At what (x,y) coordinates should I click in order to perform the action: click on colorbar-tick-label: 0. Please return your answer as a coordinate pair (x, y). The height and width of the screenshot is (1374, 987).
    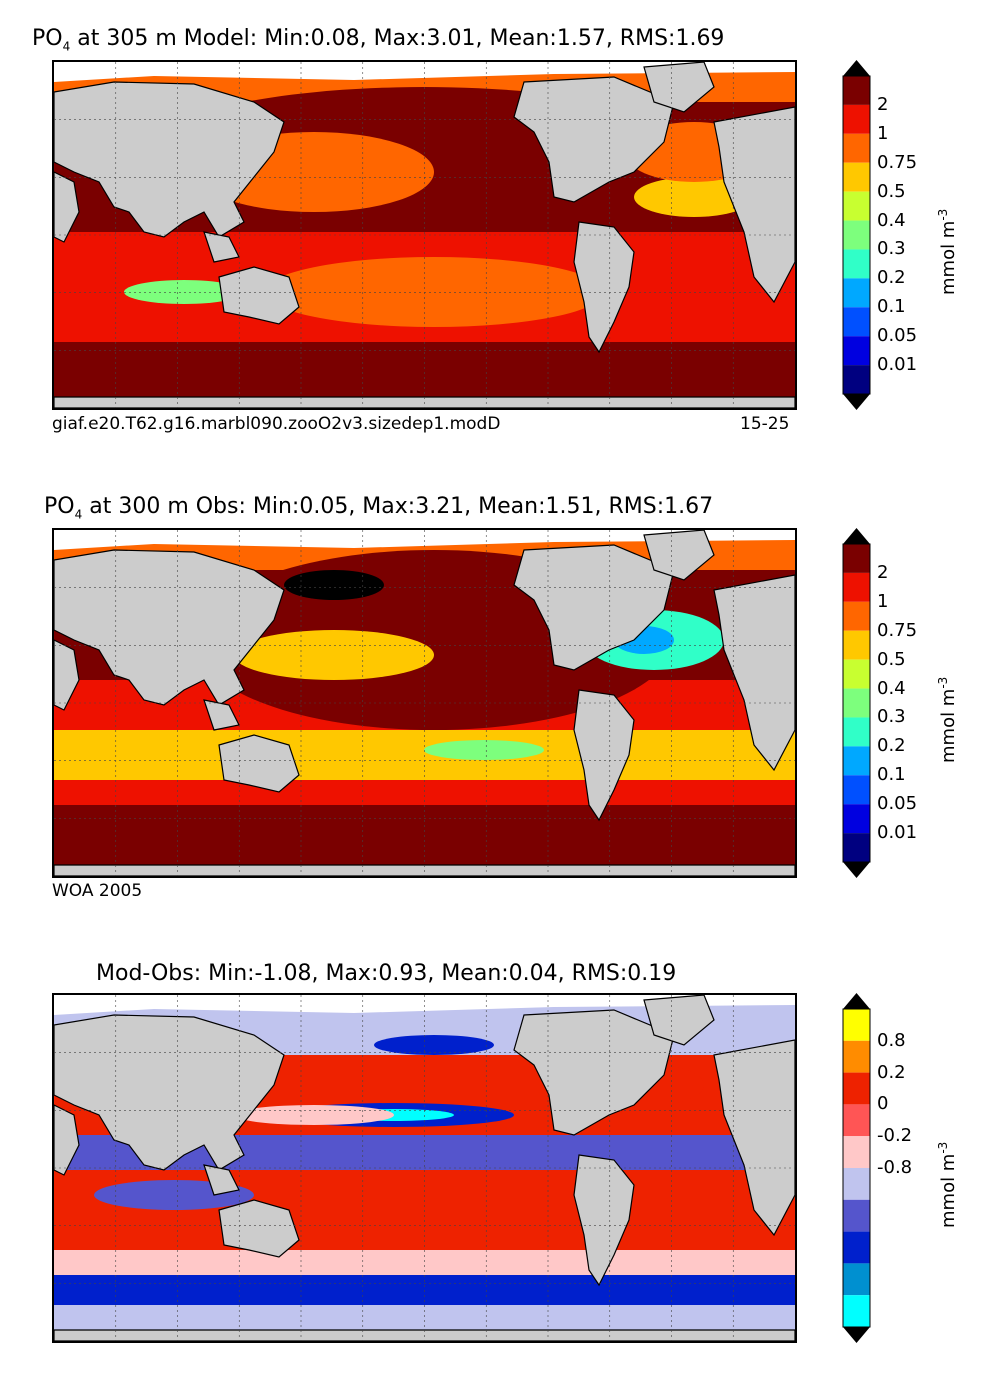
    Looking at the image, I should click on (883, 1104).